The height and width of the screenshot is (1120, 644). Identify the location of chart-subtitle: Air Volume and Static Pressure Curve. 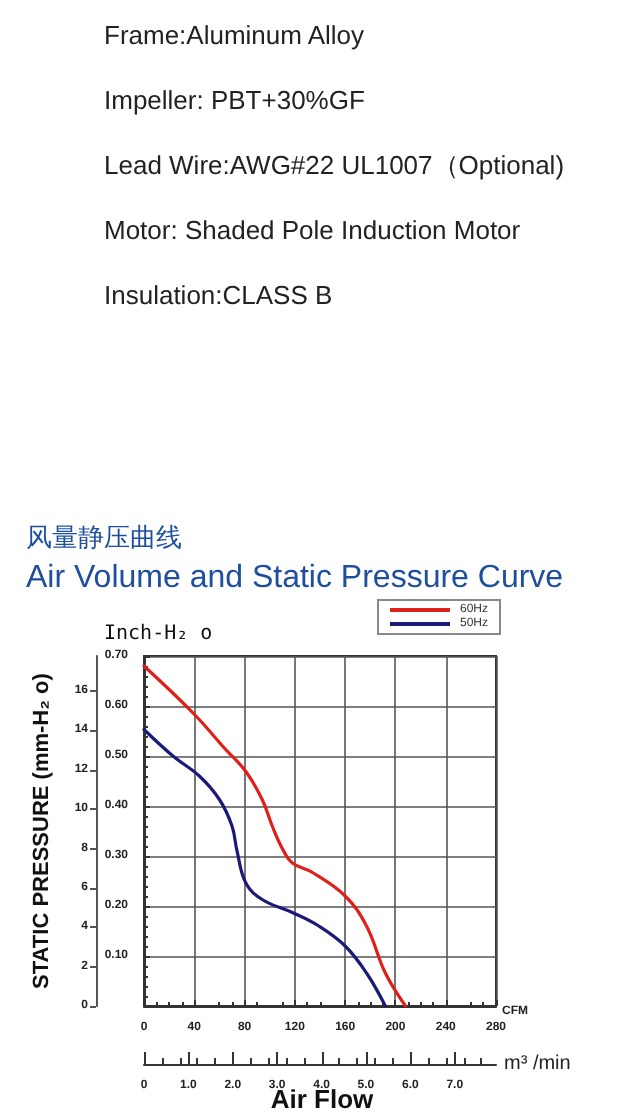
(295, 578).